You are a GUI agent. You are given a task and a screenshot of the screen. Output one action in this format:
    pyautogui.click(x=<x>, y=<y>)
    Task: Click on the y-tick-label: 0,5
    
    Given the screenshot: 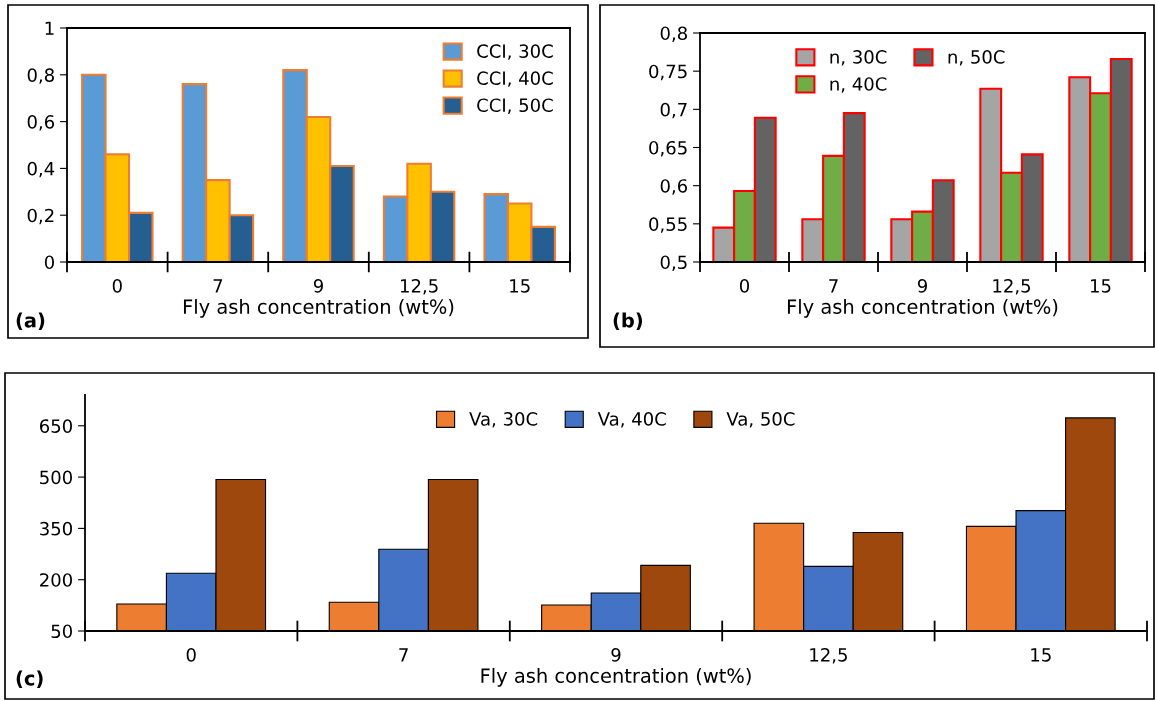 What is the action you would take?
    pyautogui.click(x=673, y=263)
    